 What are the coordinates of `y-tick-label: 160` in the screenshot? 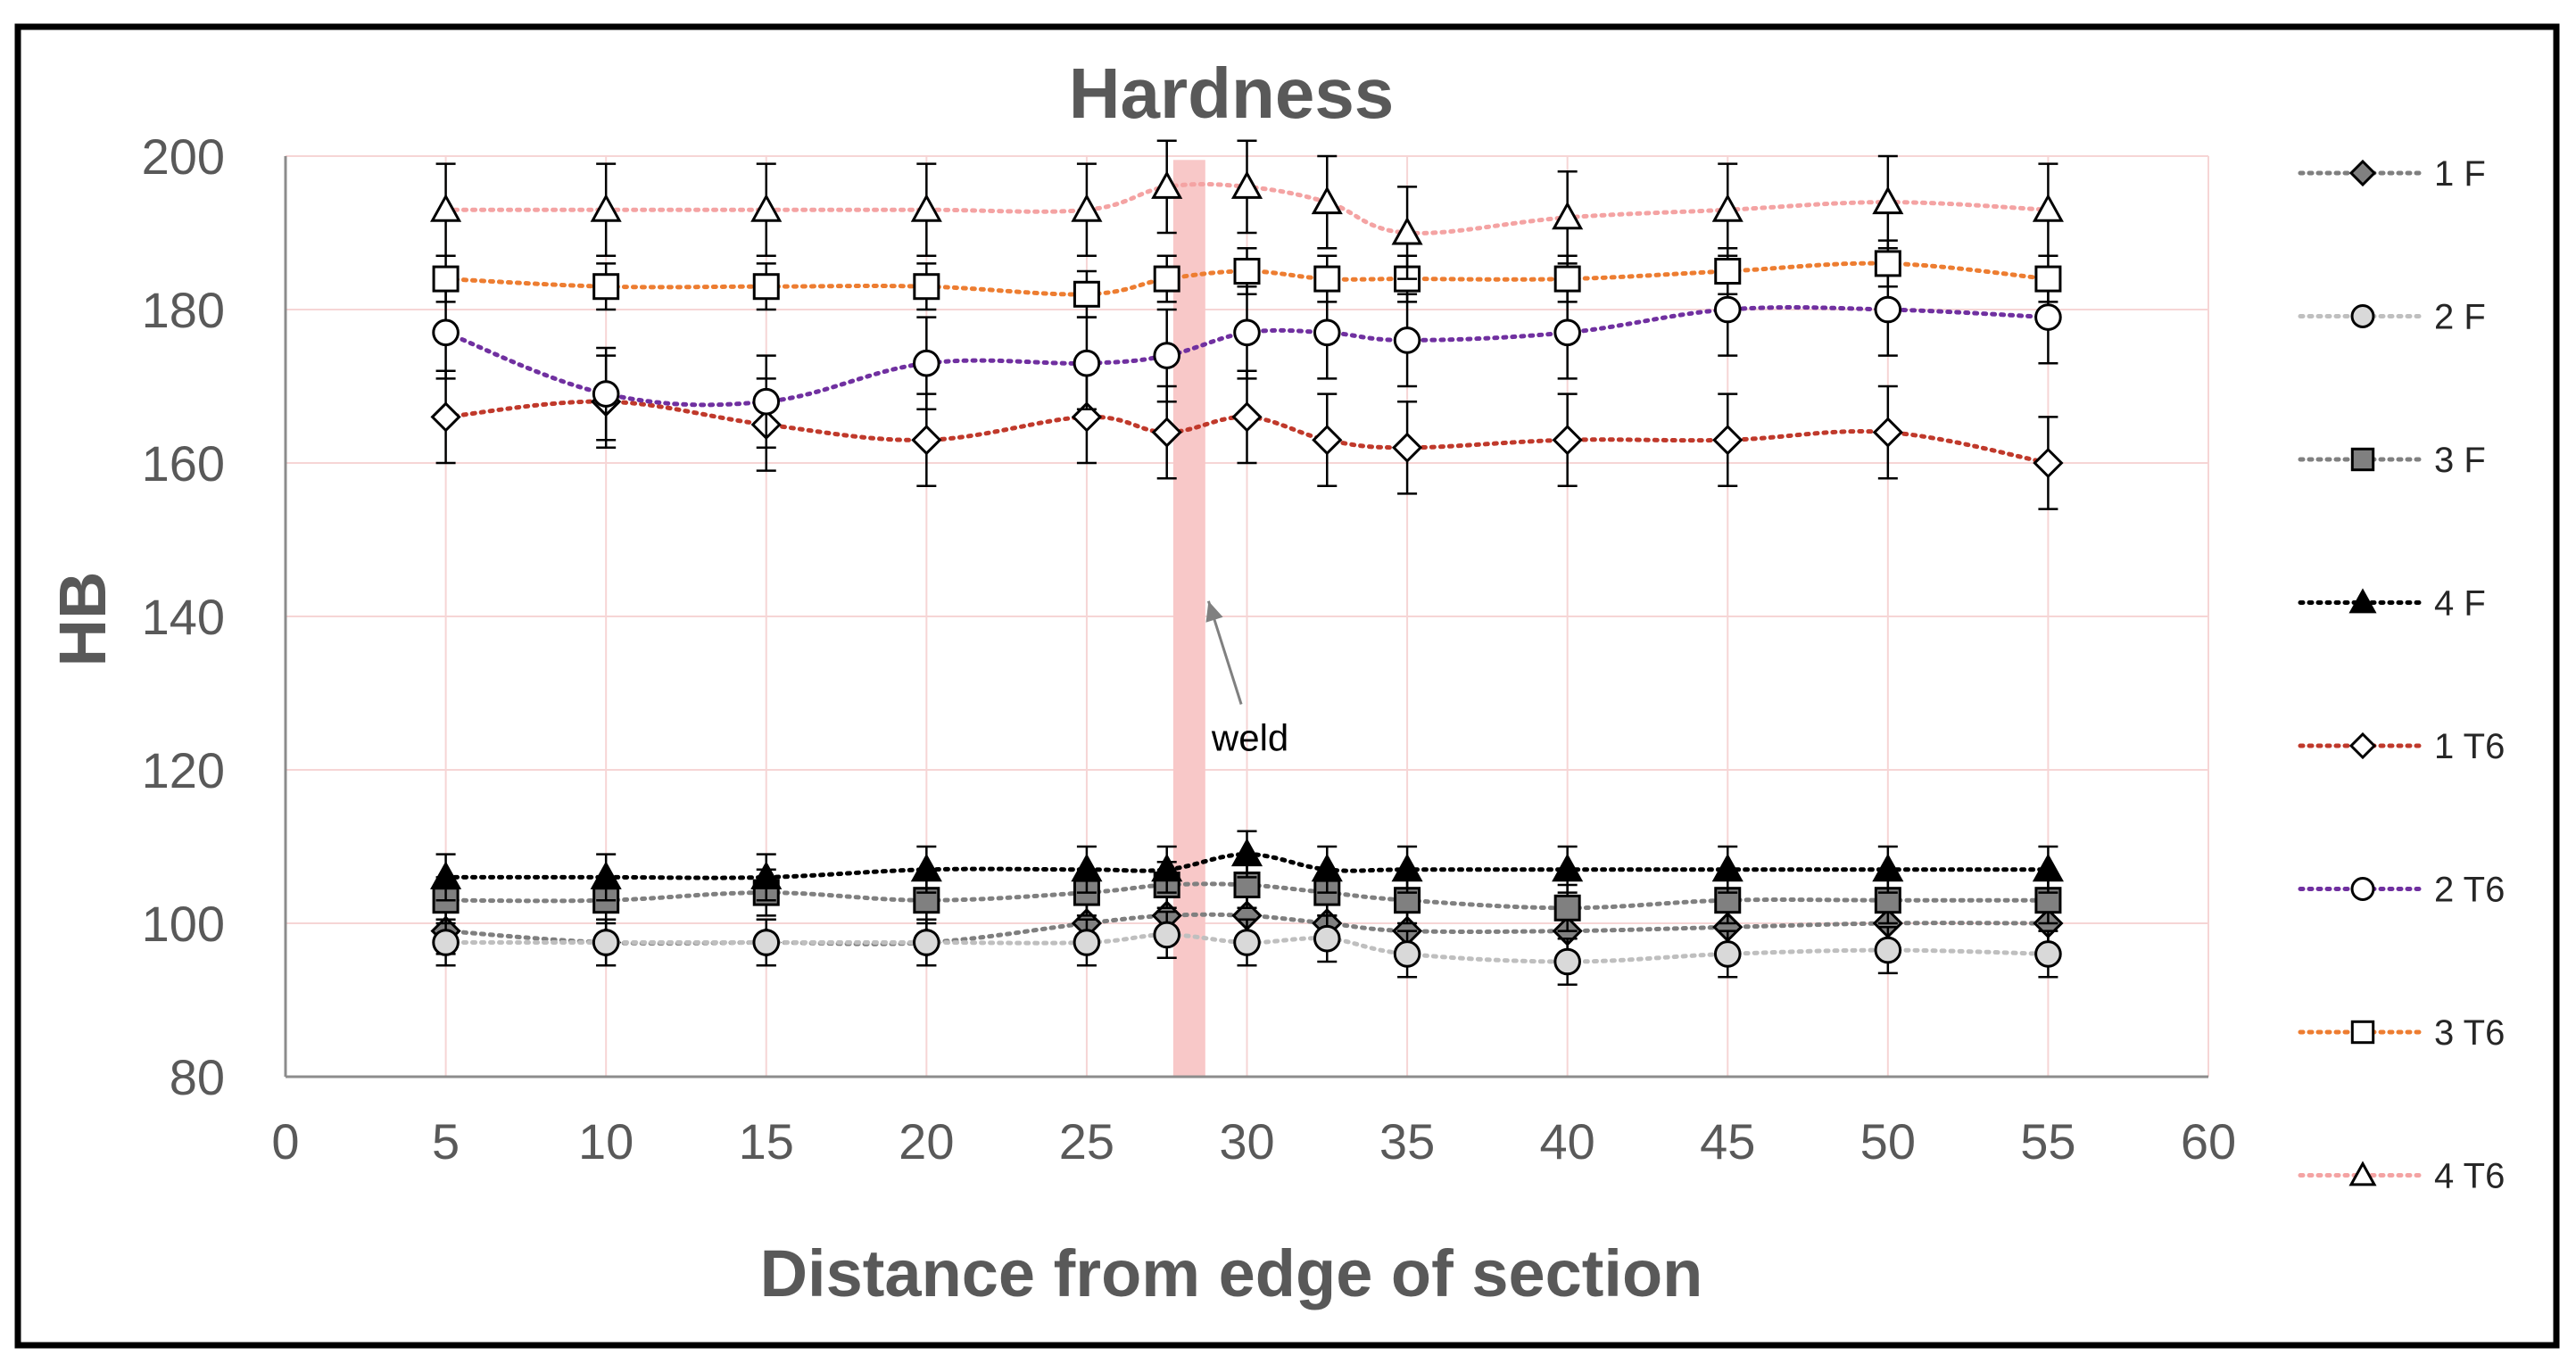 It's located at (183, 464).